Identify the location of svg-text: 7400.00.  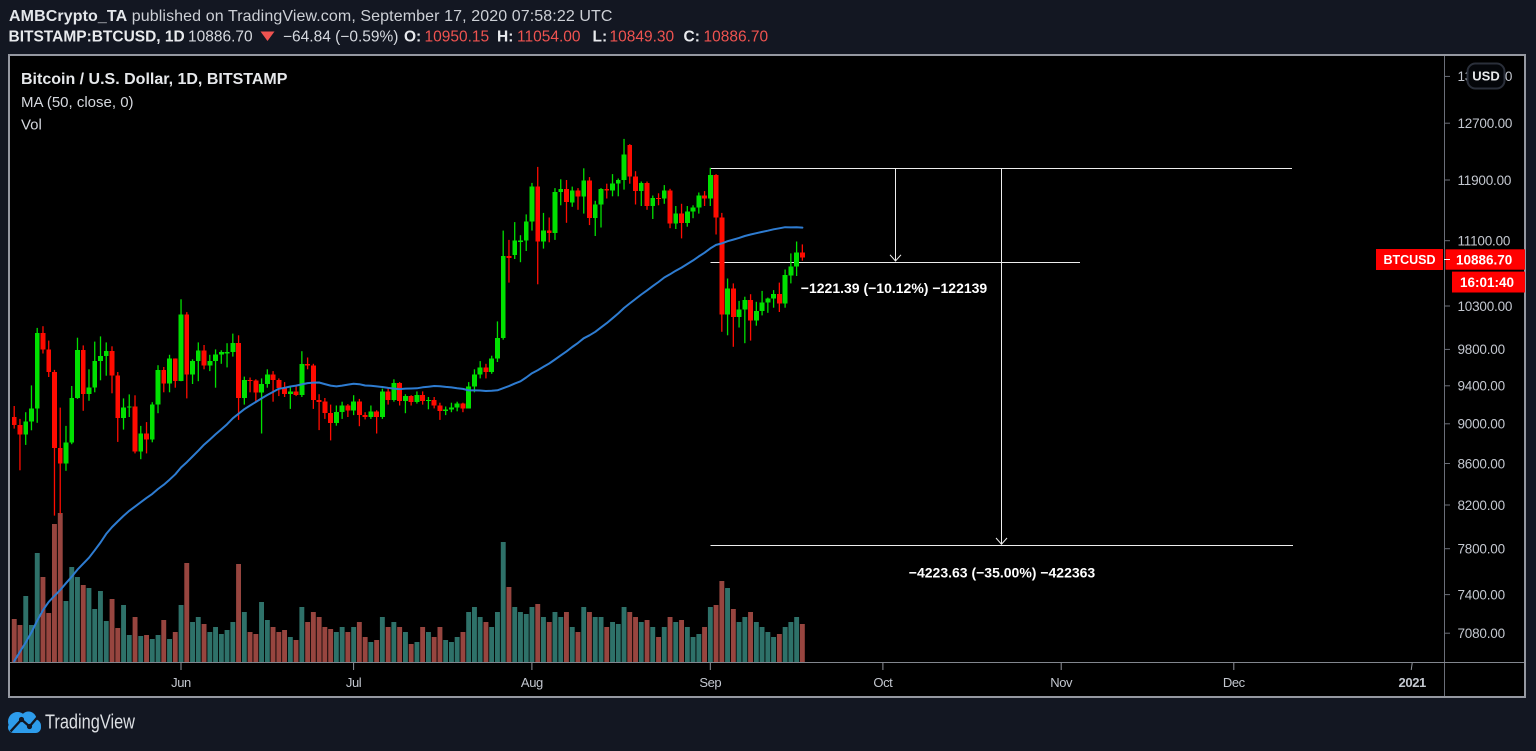
(1481, 594).